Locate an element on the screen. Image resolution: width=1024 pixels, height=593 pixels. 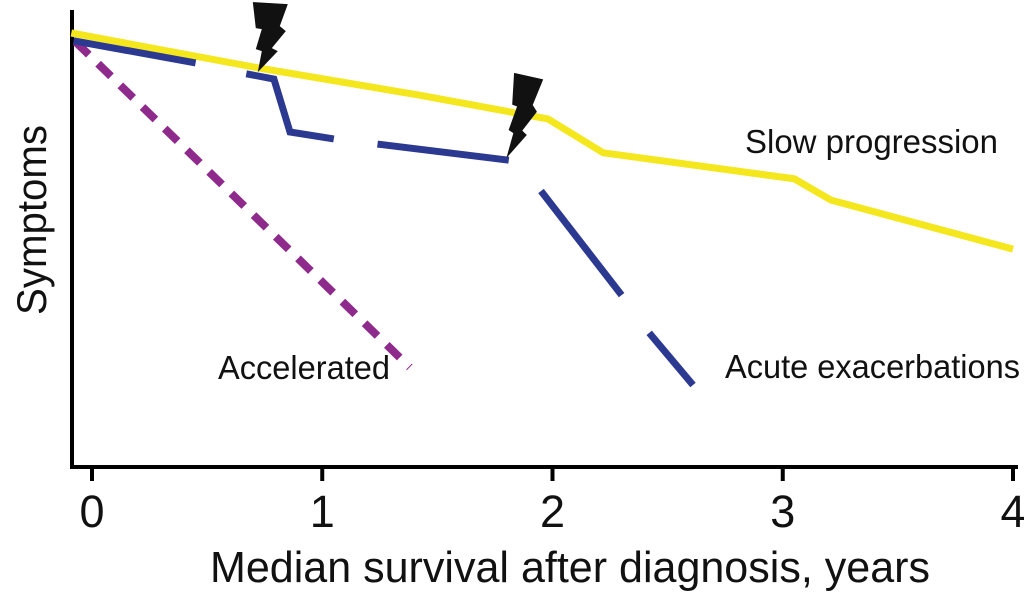
y-axis-title: Symptoms is located at coordinates (31, 220).